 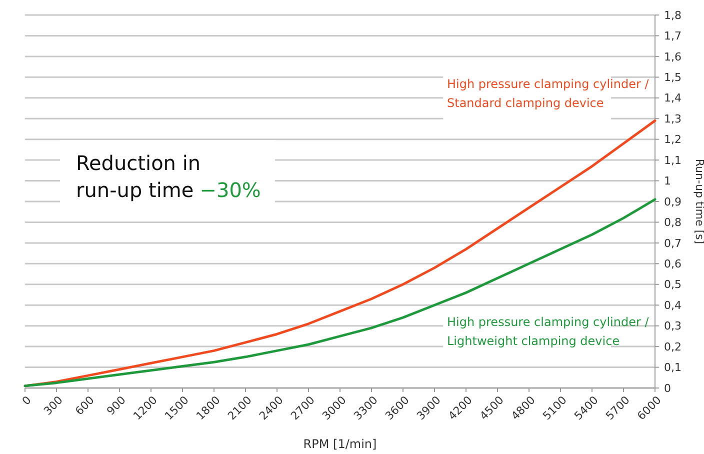 What do you see at coordinates (548, 93) in the screenshot?
I see `series-label: High pressure clamping cylinder / Standard clamping device` at bounding box center [548, 93].